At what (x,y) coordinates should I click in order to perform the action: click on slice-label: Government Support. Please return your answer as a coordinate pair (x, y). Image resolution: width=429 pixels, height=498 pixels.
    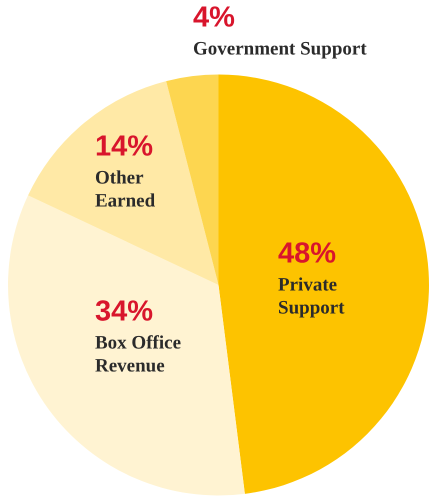
    Looking at the image, I should click on (280, 49).